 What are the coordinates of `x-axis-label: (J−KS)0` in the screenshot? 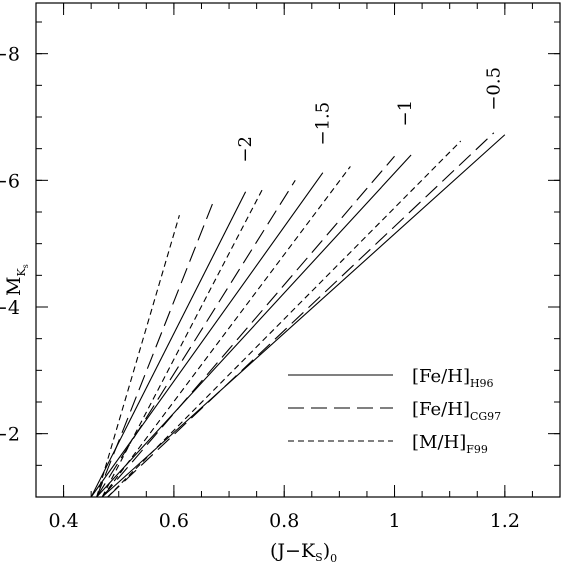 It's located at (303, 551).